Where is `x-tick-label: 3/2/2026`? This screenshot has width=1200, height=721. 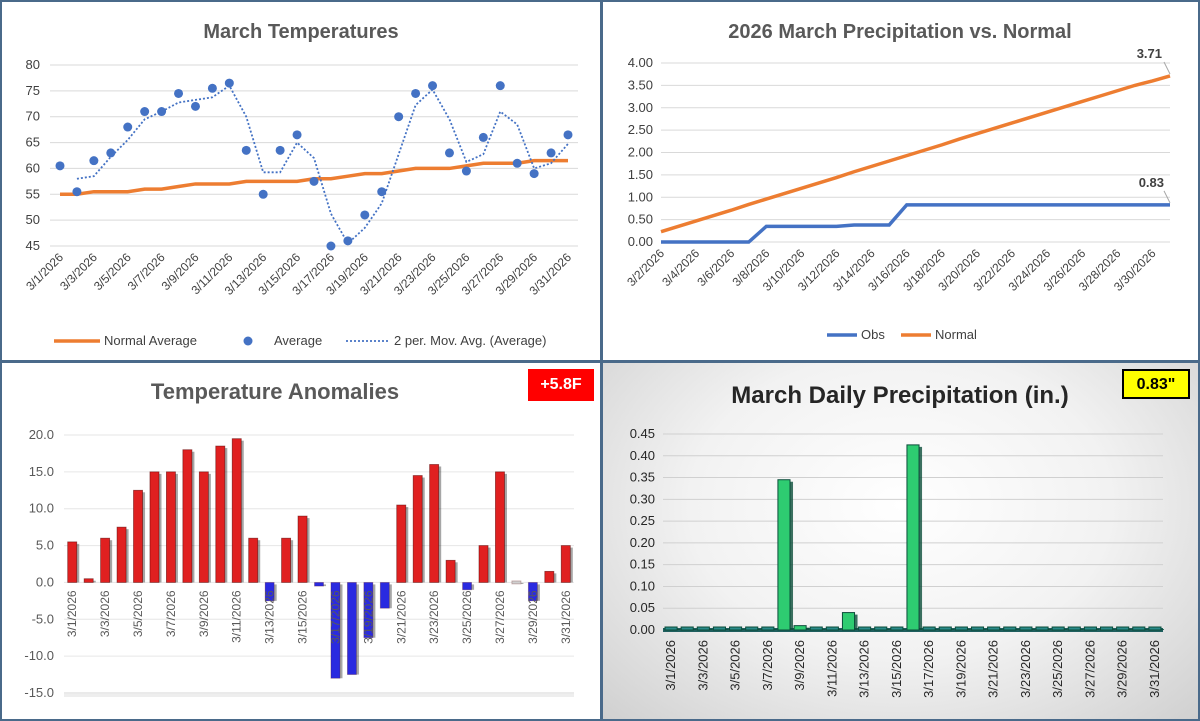
x-tick-label: 3/2/2026 is located at coordinates (645, 267).